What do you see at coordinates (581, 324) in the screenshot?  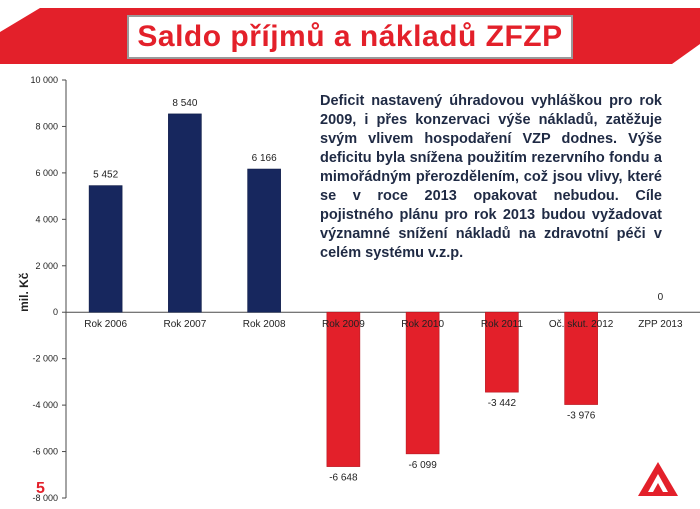 I see `category-label: Oč. skut. 2012` at bounding box center [581, 324].